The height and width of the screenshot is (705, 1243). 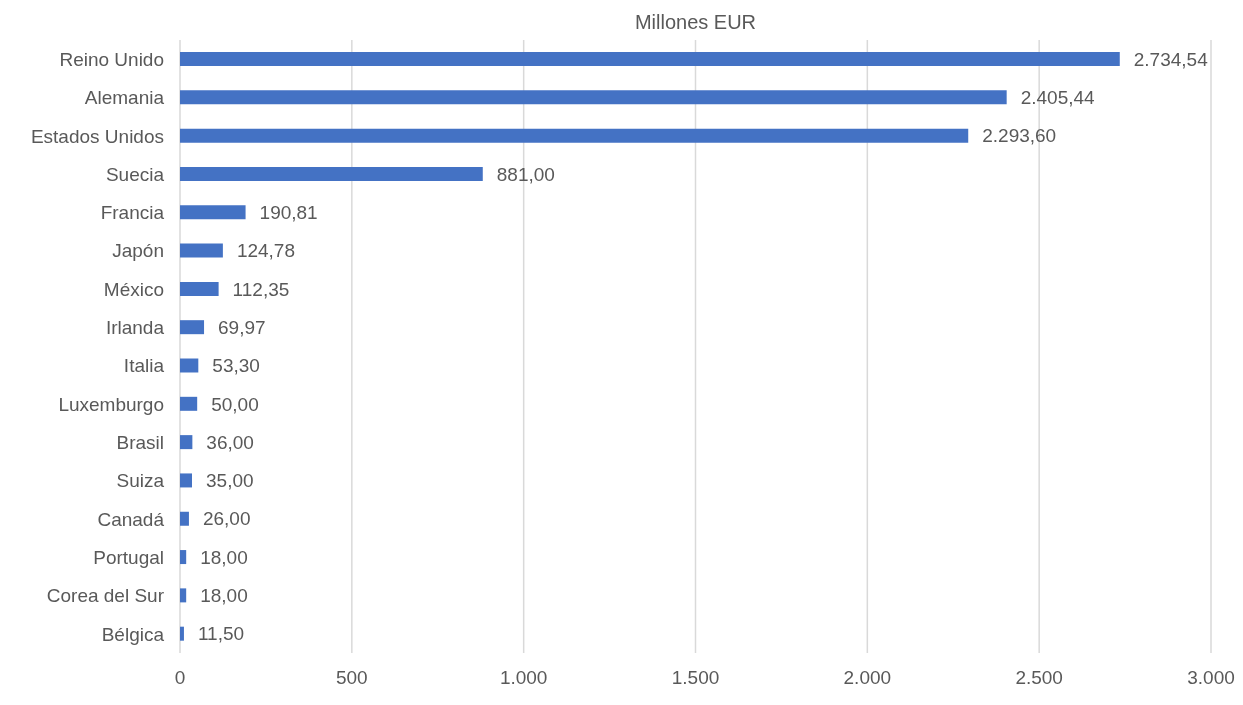 What do you see at coordinates (138, 251) in the screenshot?
I see `y-tick-label: Japón` at bounding box center [138, 251].